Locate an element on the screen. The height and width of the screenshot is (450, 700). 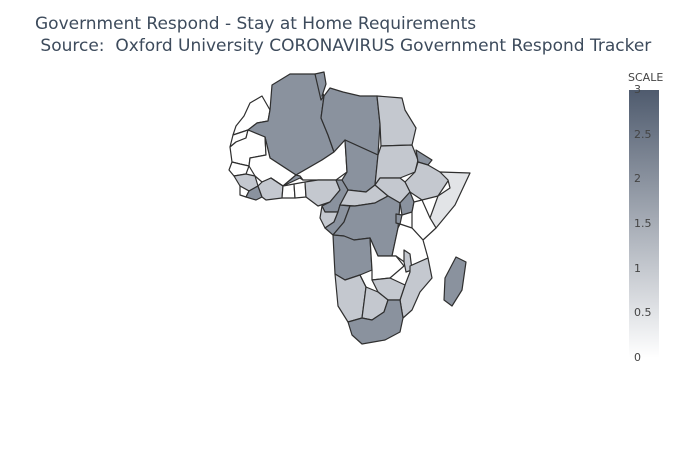
country-tunisia is located at coordinates (320, 86).